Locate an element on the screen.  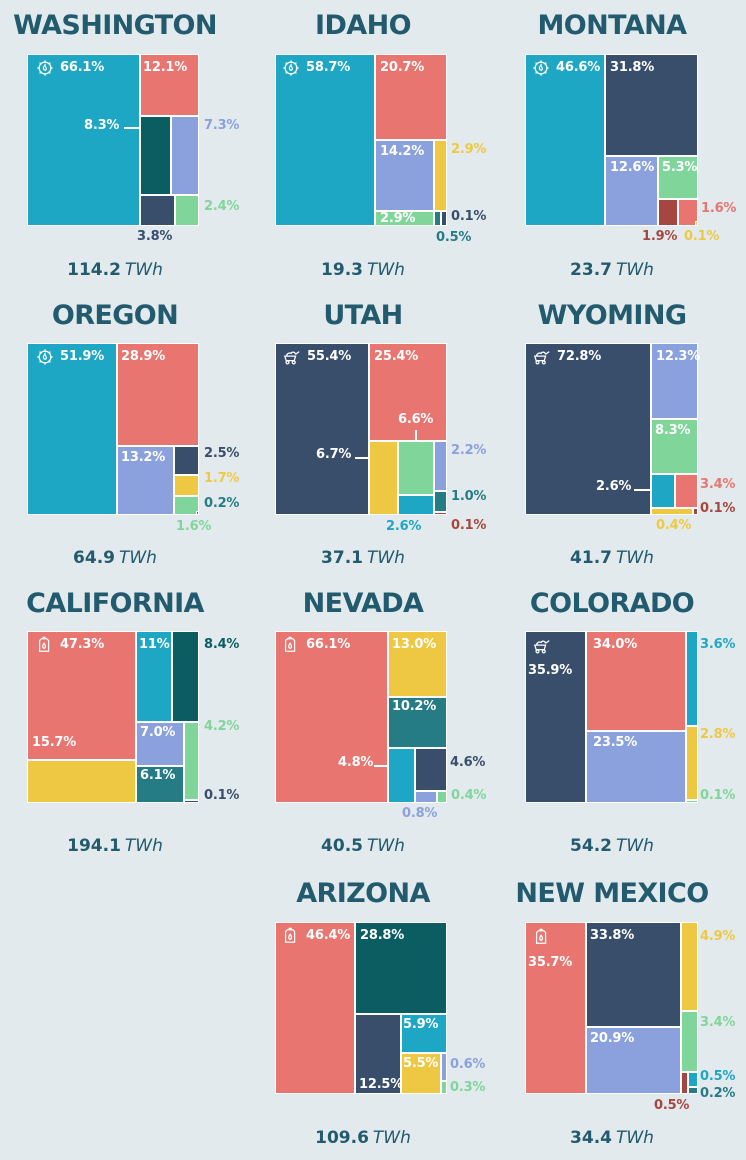
california-other_green-label: 4.2% is located at coordinates (222, 726).